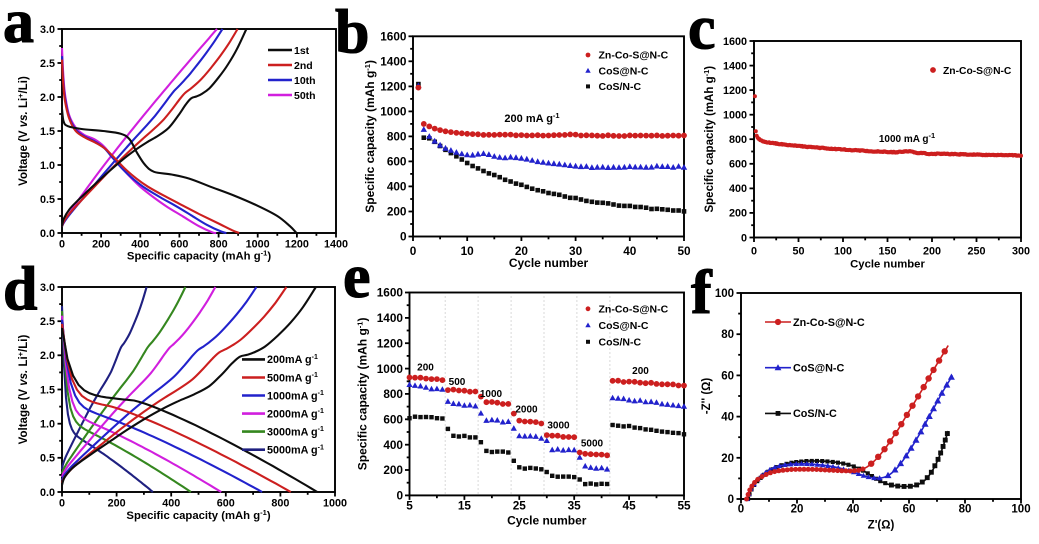  What do you see at coordinates (295, 432) in the screenshot?
I see `svg-text: 3000mA g-1` at bounding box center [295, 432].